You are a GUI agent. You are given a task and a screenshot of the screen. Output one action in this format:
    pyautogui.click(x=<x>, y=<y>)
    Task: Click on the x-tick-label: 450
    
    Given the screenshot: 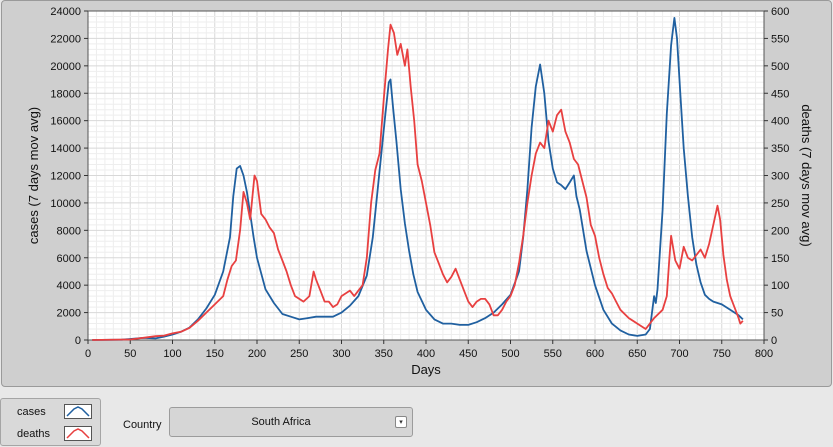 What is the action you would take?
    pyautogui.click(x=468, y=354)
    